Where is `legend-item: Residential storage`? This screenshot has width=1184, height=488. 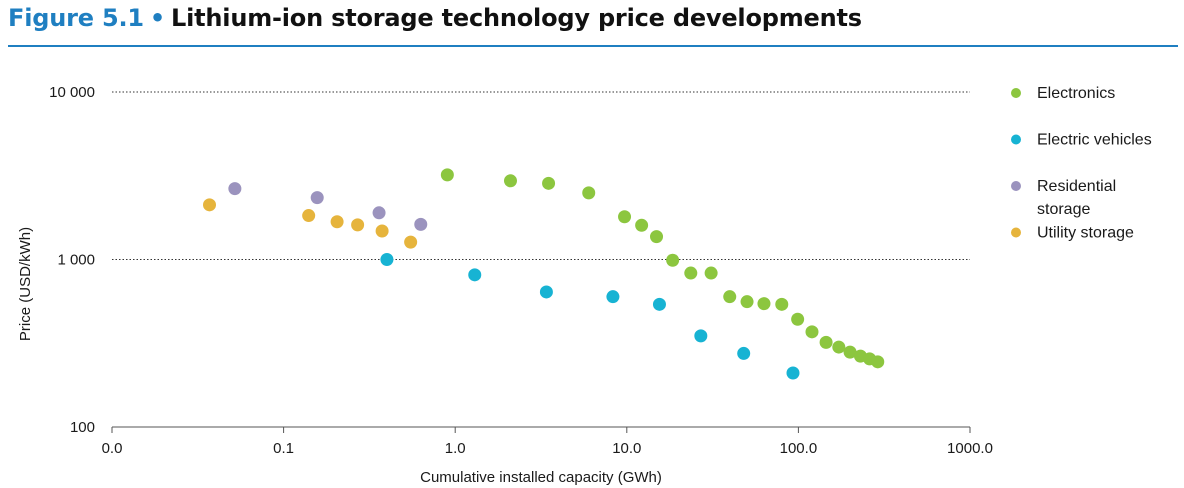
legend-item: Residential storage is located at coordinates (1063, 198).